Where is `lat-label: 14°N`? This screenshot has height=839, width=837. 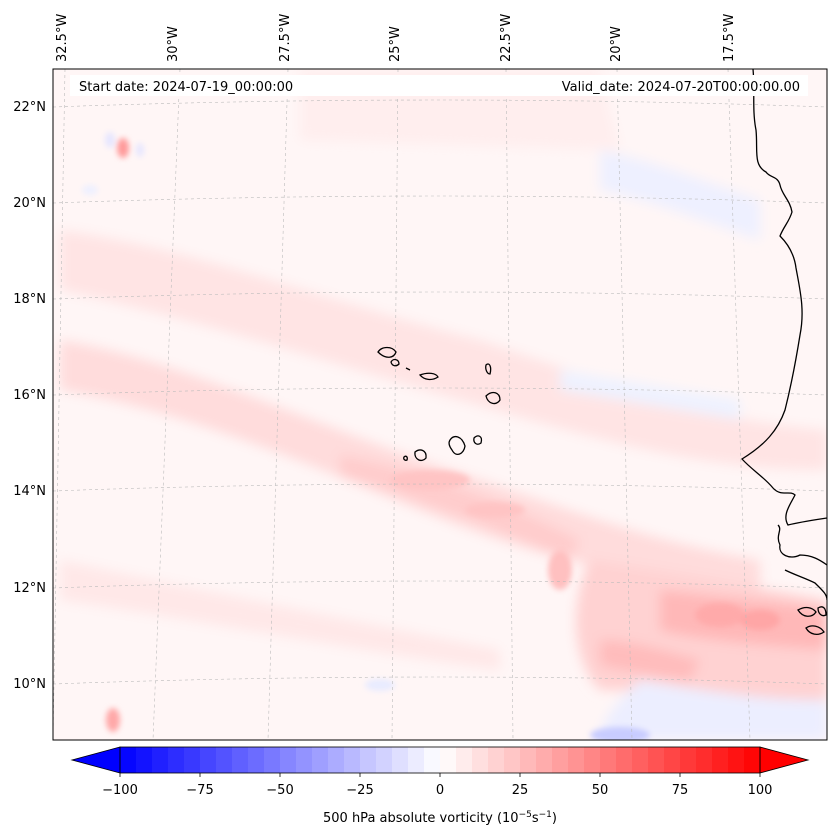
lat-label: 14°N is located at coordinates (29, 491).